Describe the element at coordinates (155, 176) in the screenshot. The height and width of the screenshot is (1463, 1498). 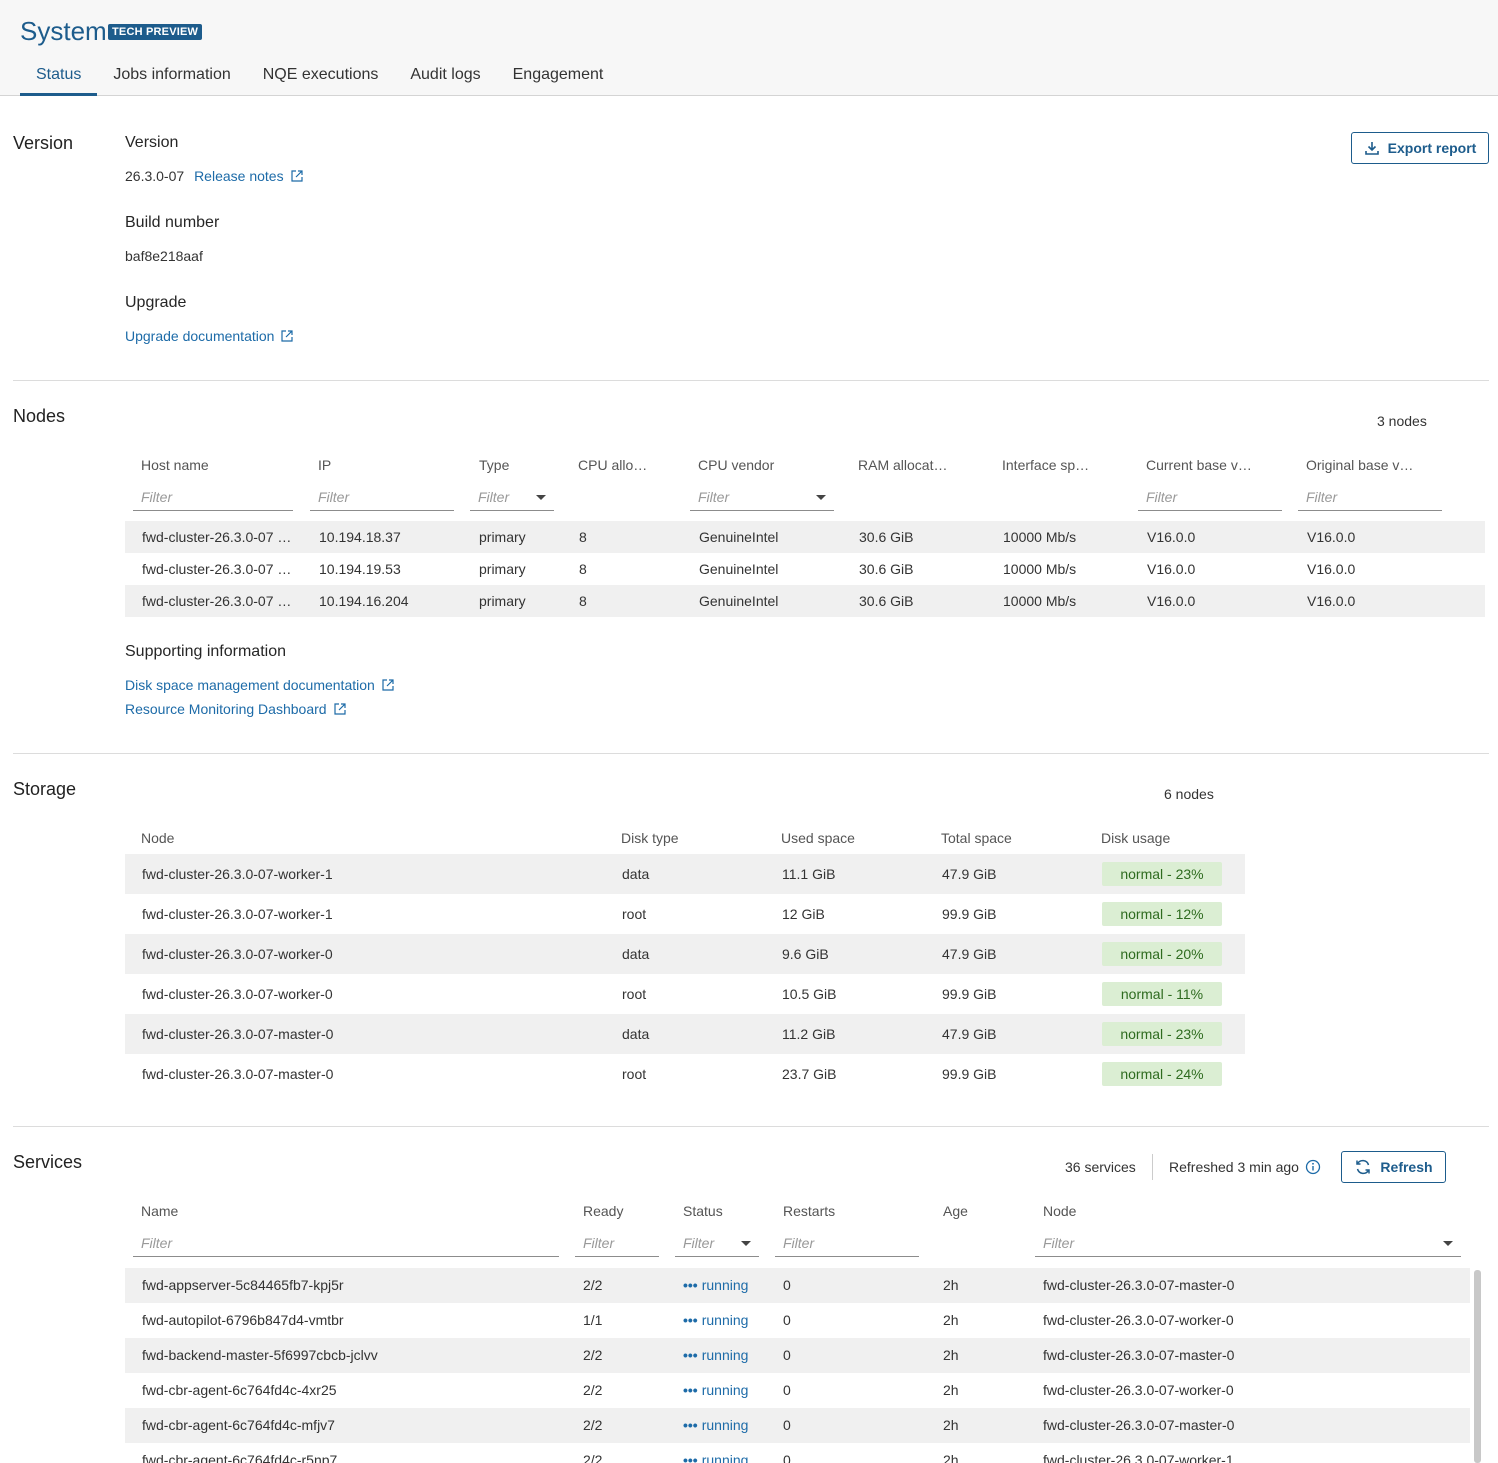
I see `version-value: 26.3.0-07` at that location.